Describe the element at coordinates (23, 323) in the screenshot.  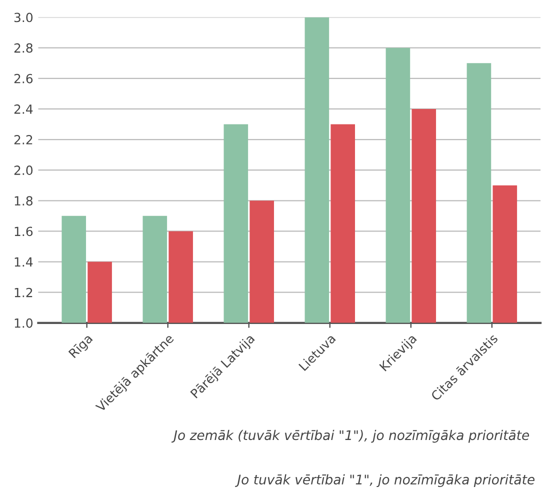
I see `y-tick-label: 1.0` at that location.